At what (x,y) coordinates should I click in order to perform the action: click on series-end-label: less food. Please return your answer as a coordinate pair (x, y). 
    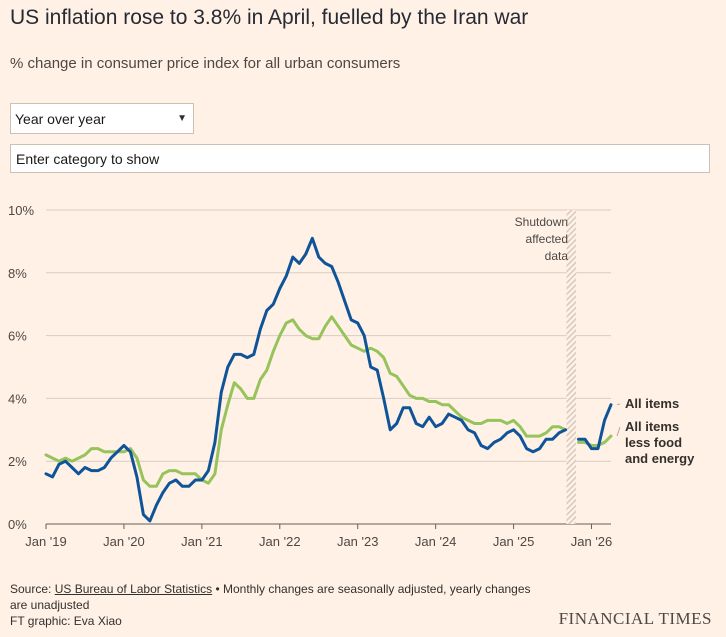
    Looking at the image, I should click on (653, 442).